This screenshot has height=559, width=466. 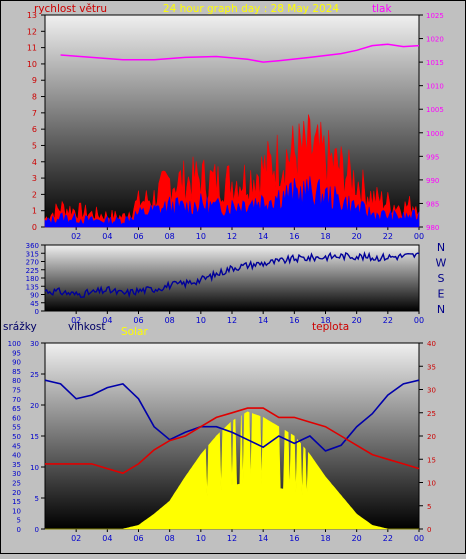 What do you see at coordinates (325, 236) in the screenshot?
I see `wind-xtick-label: 18` at bounding box center [325, 236].